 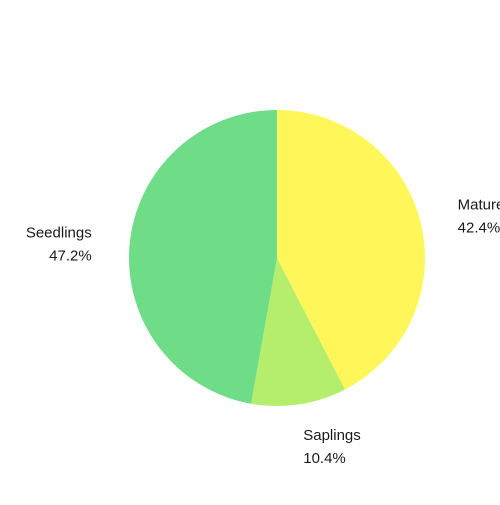 What do you see at coordinates (479, 205) in the screenshot?
I see `slice-label-mature: Mature` at bounding box center [479, 205].